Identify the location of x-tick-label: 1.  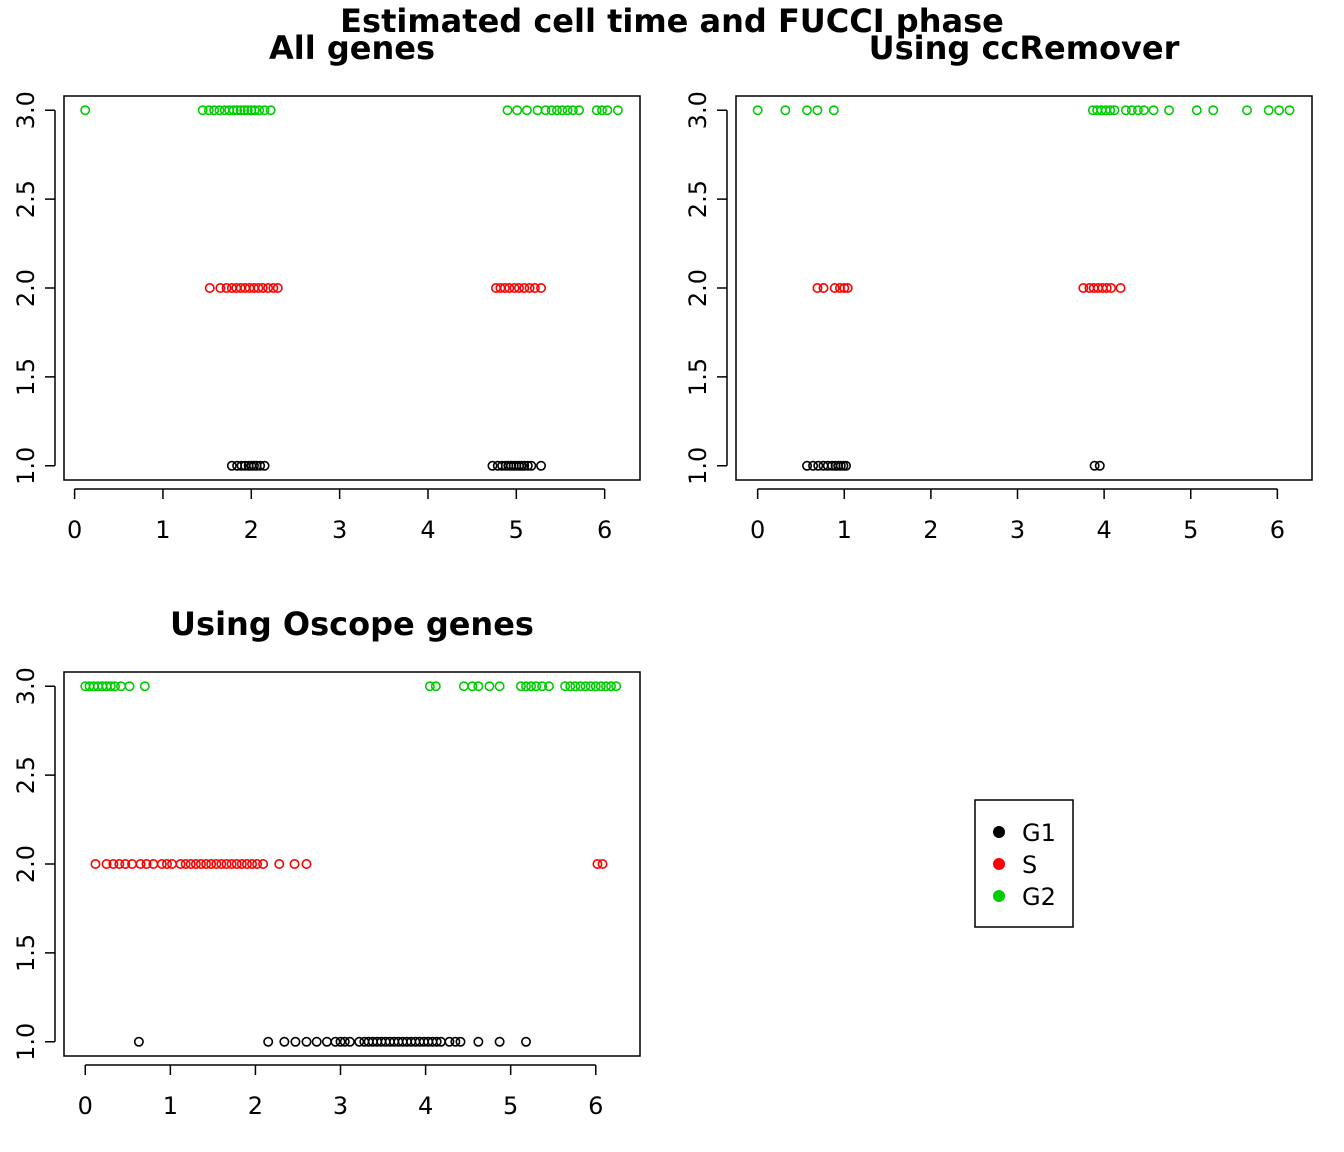
(162, 530).